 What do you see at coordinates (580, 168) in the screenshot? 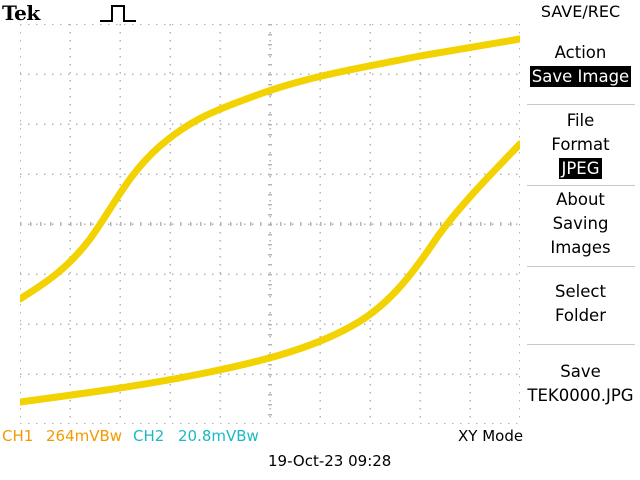
I see `file-format-value: JPEG` at bounding box center [580, 168].